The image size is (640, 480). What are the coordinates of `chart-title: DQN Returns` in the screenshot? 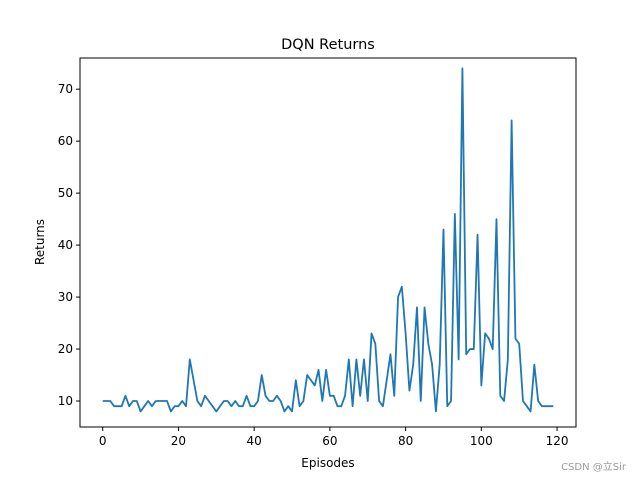 It's located at (328, 45).